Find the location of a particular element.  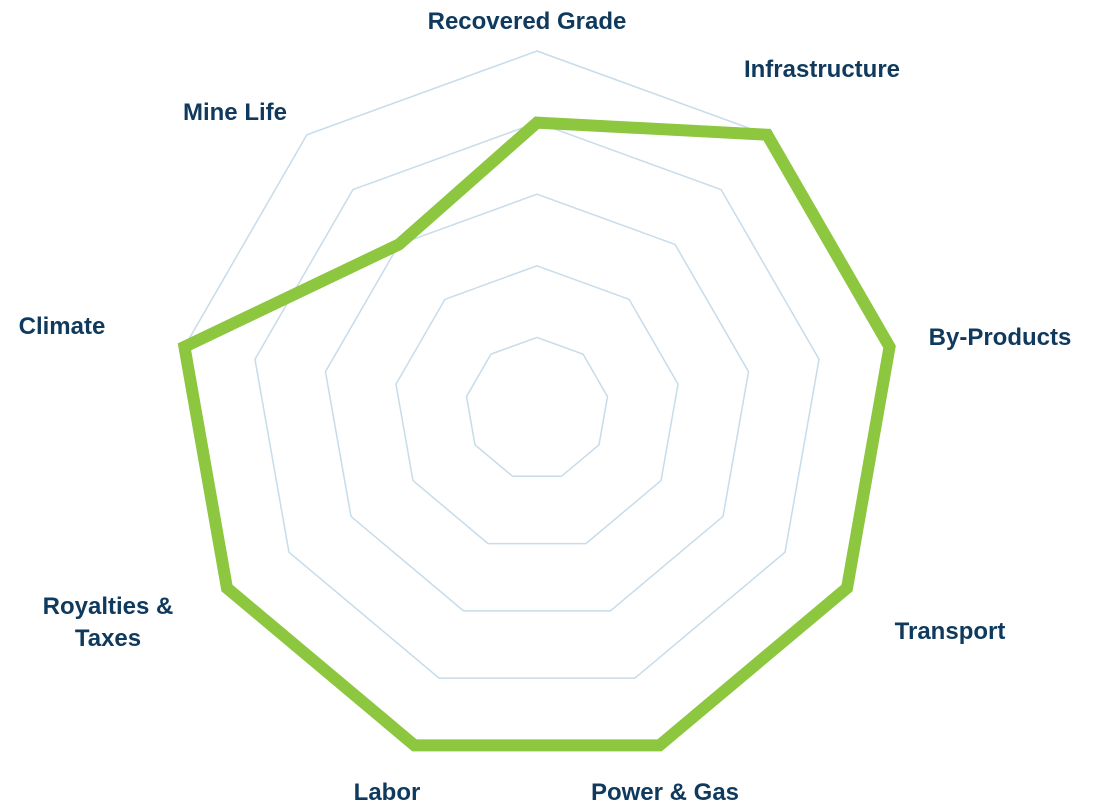

axis-label: Mine Life is located at coordinates (234, 112).